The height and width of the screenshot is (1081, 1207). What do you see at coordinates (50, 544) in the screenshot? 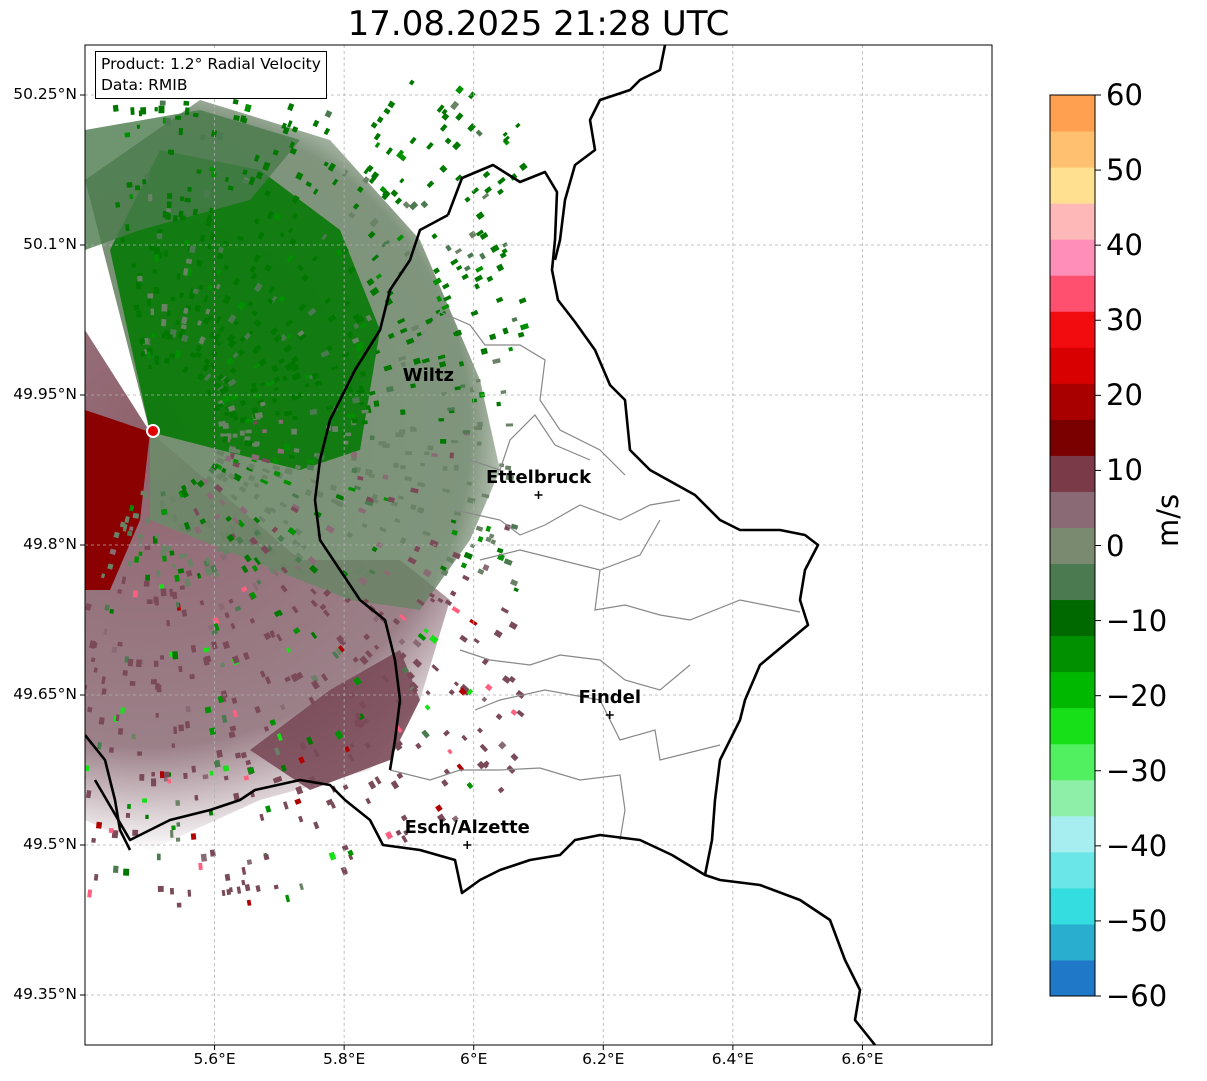
I see `lat-tick-label: 49.8°N` at bounding box center [50, 544].